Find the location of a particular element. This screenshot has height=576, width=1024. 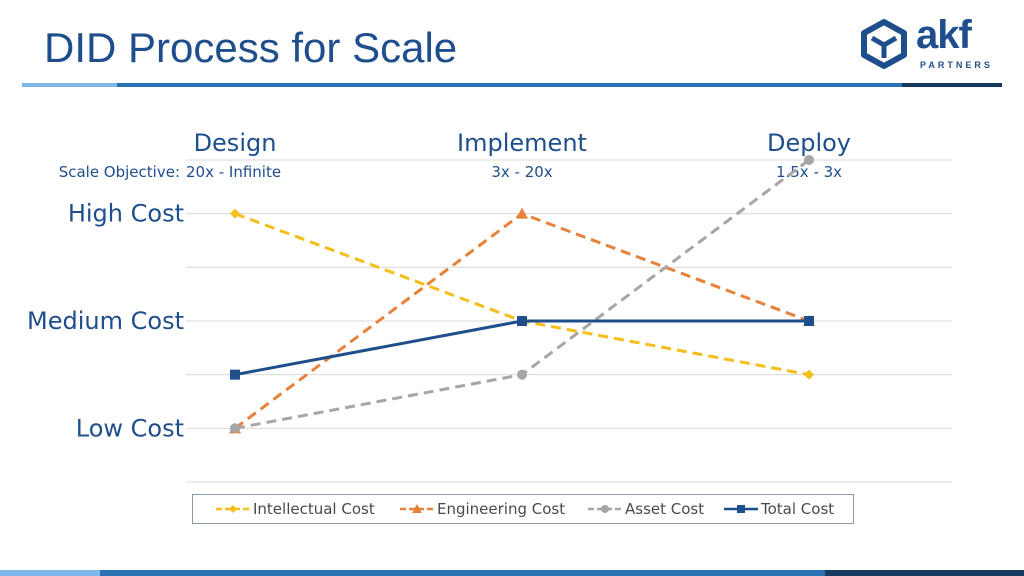

logo-wordmark: akf is located at coordinates (944, 35).